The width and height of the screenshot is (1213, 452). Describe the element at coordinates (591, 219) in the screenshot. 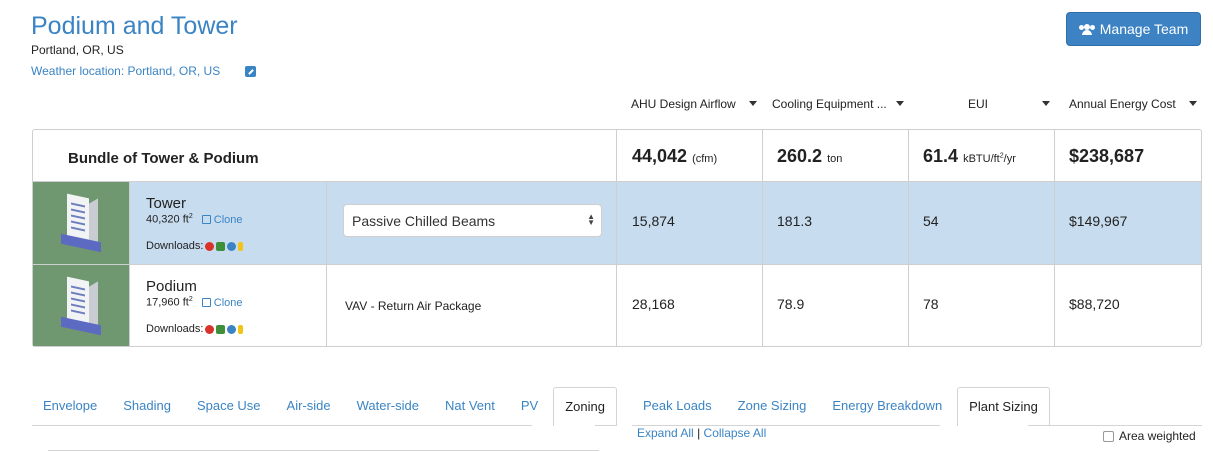

I see `select-arrows-icon: ▲ ▼` at that location.